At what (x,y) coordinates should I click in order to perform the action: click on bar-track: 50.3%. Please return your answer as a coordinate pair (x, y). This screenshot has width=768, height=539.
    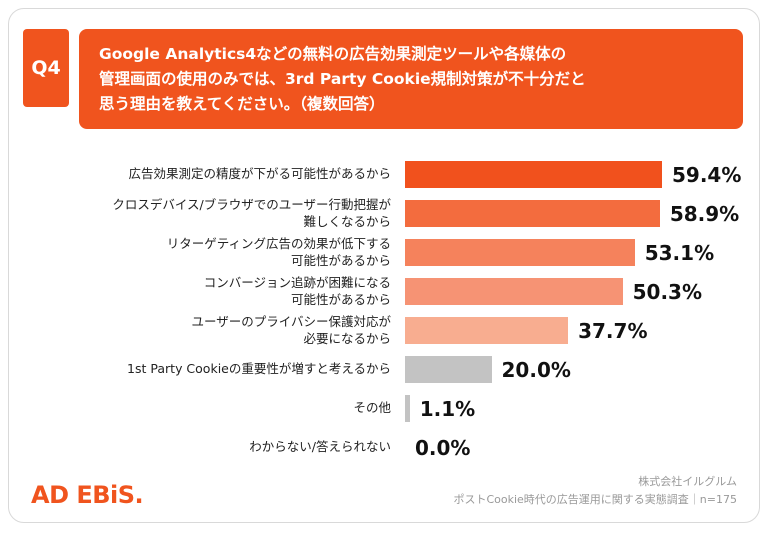
    Looking at the image, I should click on (574, 292).